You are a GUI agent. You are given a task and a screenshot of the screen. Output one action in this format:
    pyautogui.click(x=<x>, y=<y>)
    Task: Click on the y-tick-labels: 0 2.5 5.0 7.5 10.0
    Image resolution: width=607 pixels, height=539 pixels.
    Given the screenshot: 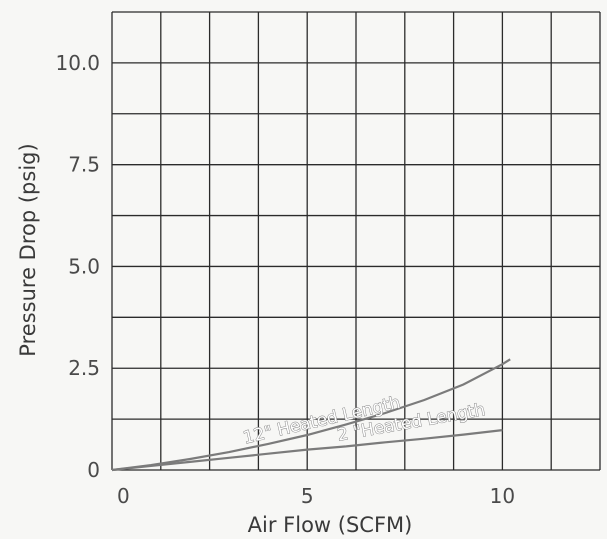 What is the action you would take?
    pyautogui.click(x=77, y=266)
    